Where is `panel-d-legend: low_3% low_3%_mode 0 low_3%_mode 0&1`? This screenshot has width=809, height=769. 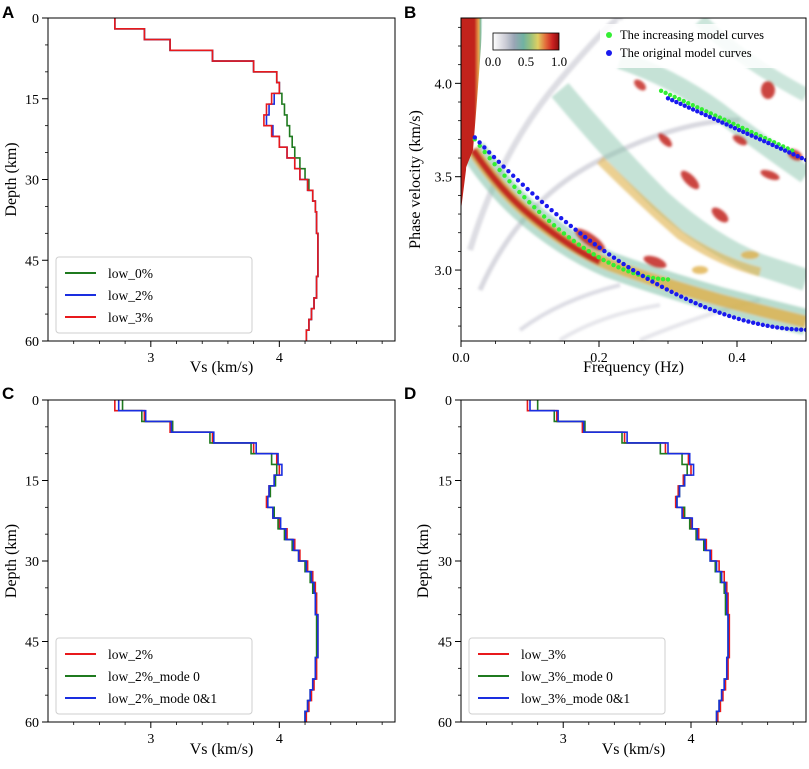 panel-d-legend: low_3% low_3%_mode 0 low_3%_mode 0&1 is located at coordinates (567, 676).